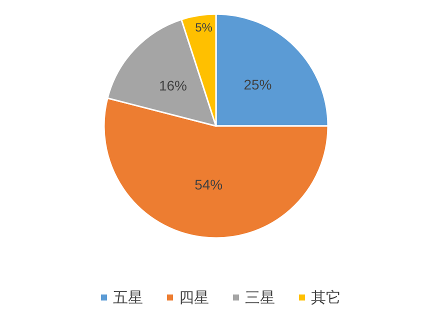  What do you see at coordinates (194, 297) in the screenshot?
I see `legend-label: 四星` at bounding box center [194, 297].